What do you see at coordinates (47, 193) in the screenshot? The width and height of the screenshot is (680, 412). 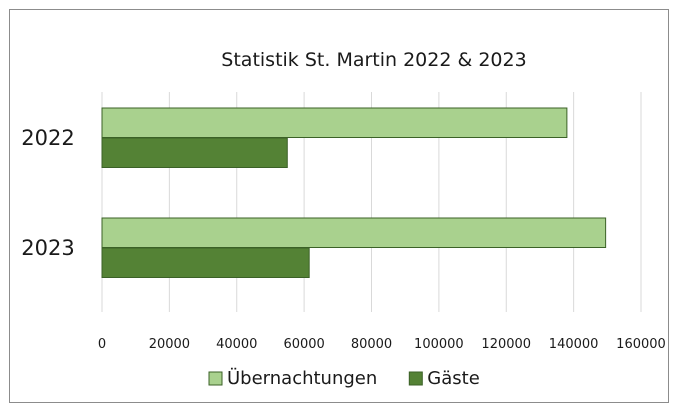 I see `category-labels: 2022 2023` at bounding box center [47, 193].